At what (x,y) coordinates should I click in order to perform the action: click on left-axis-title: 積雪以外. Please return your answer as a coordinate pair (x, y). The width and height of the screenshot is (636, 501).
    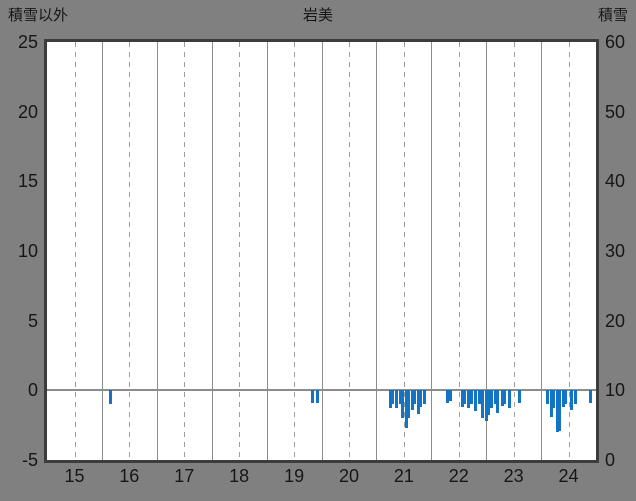
    Looking at the image, I should click on (38, 15).